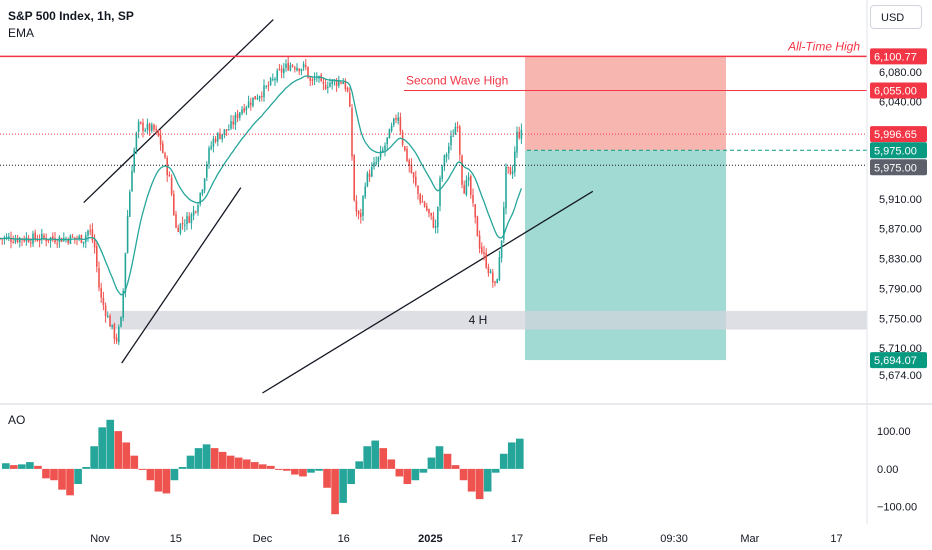  Describe the element at coordinates (263, 467) in the screenshot. I see `ao-bars-layer` at that location.